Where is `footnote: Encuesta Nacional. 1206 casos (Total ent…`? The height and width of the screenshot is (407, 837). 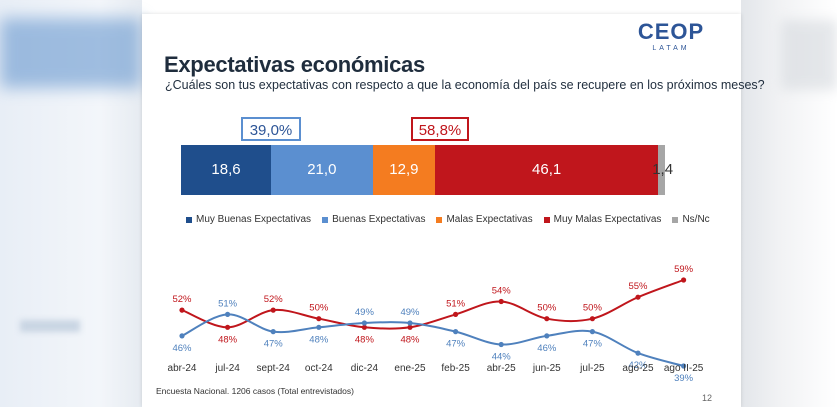 footnote: Encuesta Nacional. 1206 casos (Total ent… is located at coordinates (255, 391).